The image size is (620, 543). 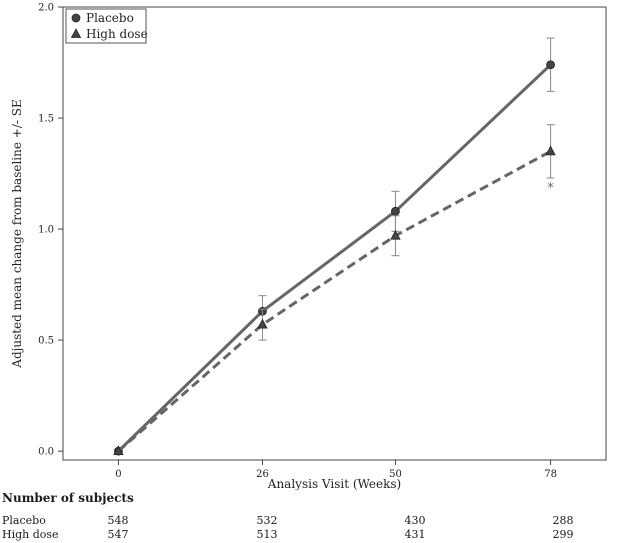 What do you see at coordinates (118, 520) in the screenshot?
I see `subjects-count: 548` at bounding box center [118, 520].